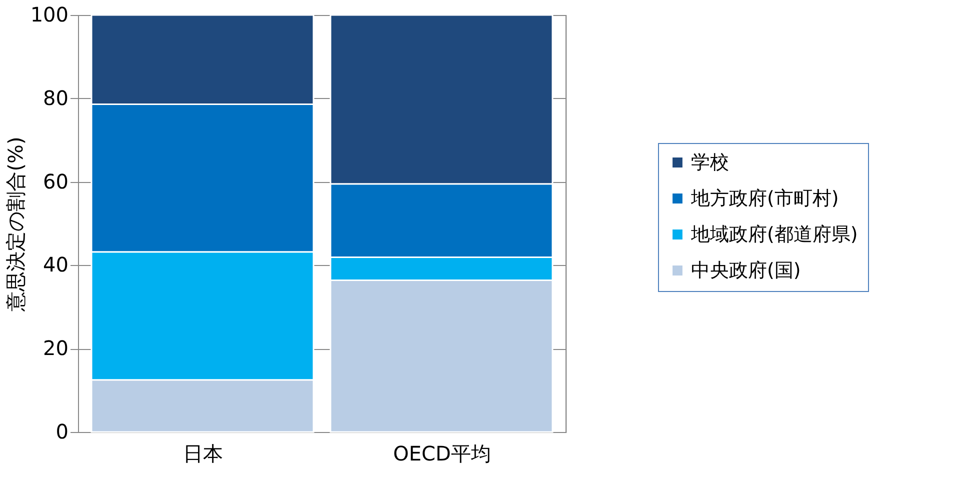 Image resolution: width=976 pixels, height=486 pixels. I want to click on legend-label: 地方政府(市町村), so click(764, 199).